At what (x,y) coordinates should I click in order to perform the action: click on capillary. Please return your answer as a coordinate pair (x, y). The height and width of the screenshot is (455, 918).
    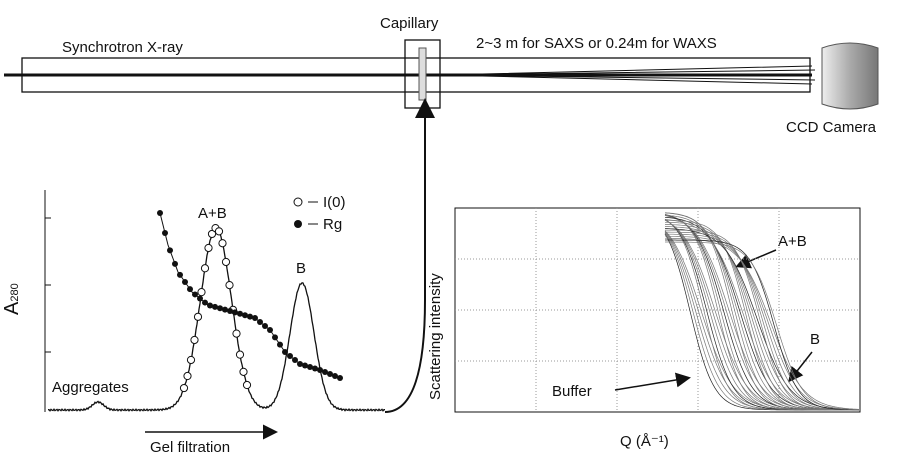
    Looking at the image, I should click on (422, 74).